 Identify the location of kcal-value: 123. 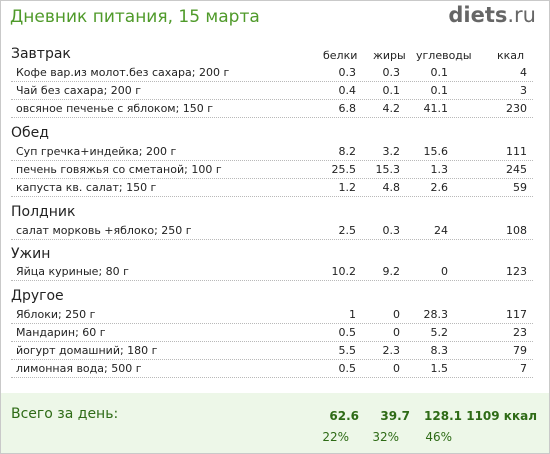
(516, 271).